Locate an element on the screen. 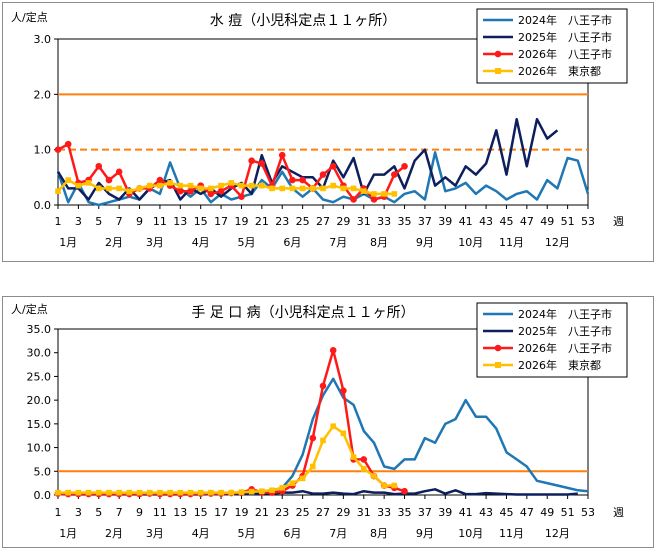 Image resolution: width=655 pixels, height=550 pixels. month-label: 3月 is located at coordinates (155, 242).